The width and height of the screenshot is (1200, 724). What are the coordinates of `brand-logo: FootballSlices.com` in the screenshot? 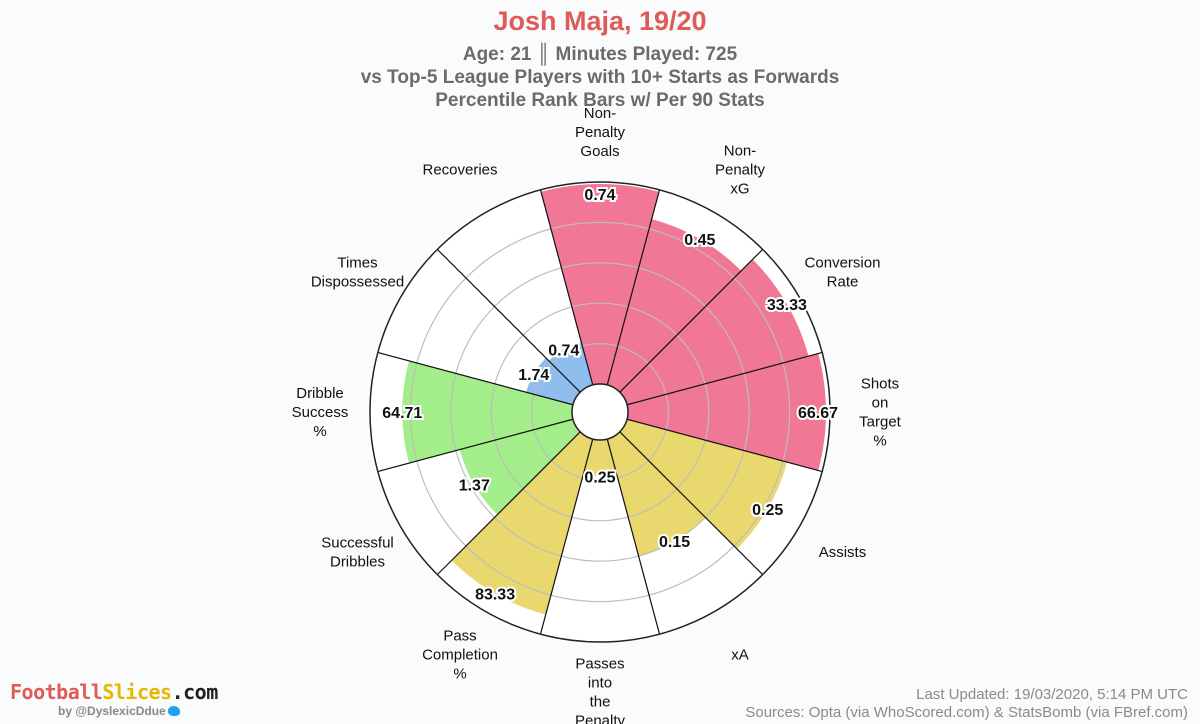 It's located at (114, 692).